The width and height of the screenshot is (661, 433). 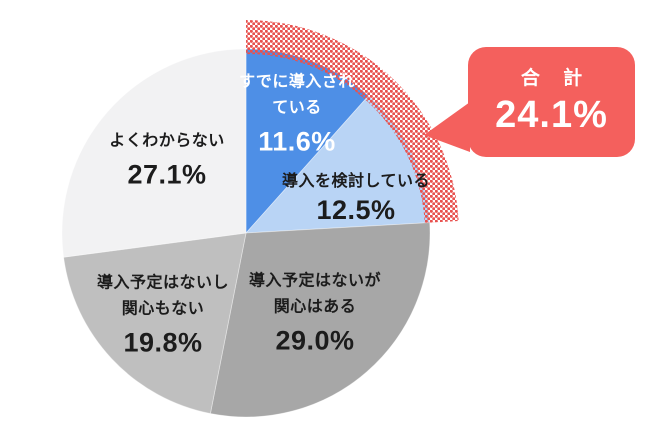 I want to click on segment-label-text: ている, so click(x=297, y=108).